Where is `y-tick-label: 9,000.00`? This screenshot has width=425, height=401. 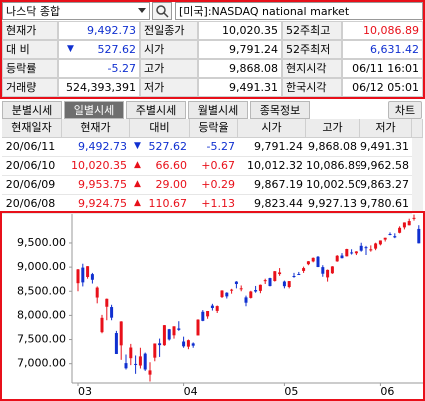 y-tick-label: 9,000.00 is located at coordinates (41, 266).